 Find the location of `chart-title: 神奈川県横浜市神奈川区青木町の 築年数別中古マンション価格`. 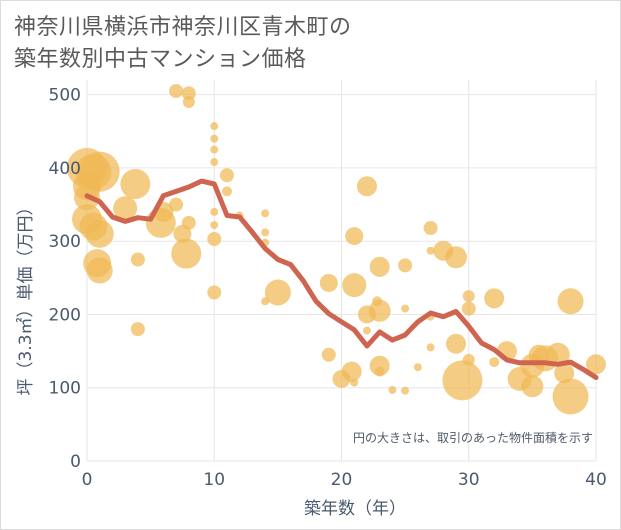

chart-title: 神奈川県横浜市神奈川区青木町の 築年数別中古マンション価格 is located at coordinates (183, 44).